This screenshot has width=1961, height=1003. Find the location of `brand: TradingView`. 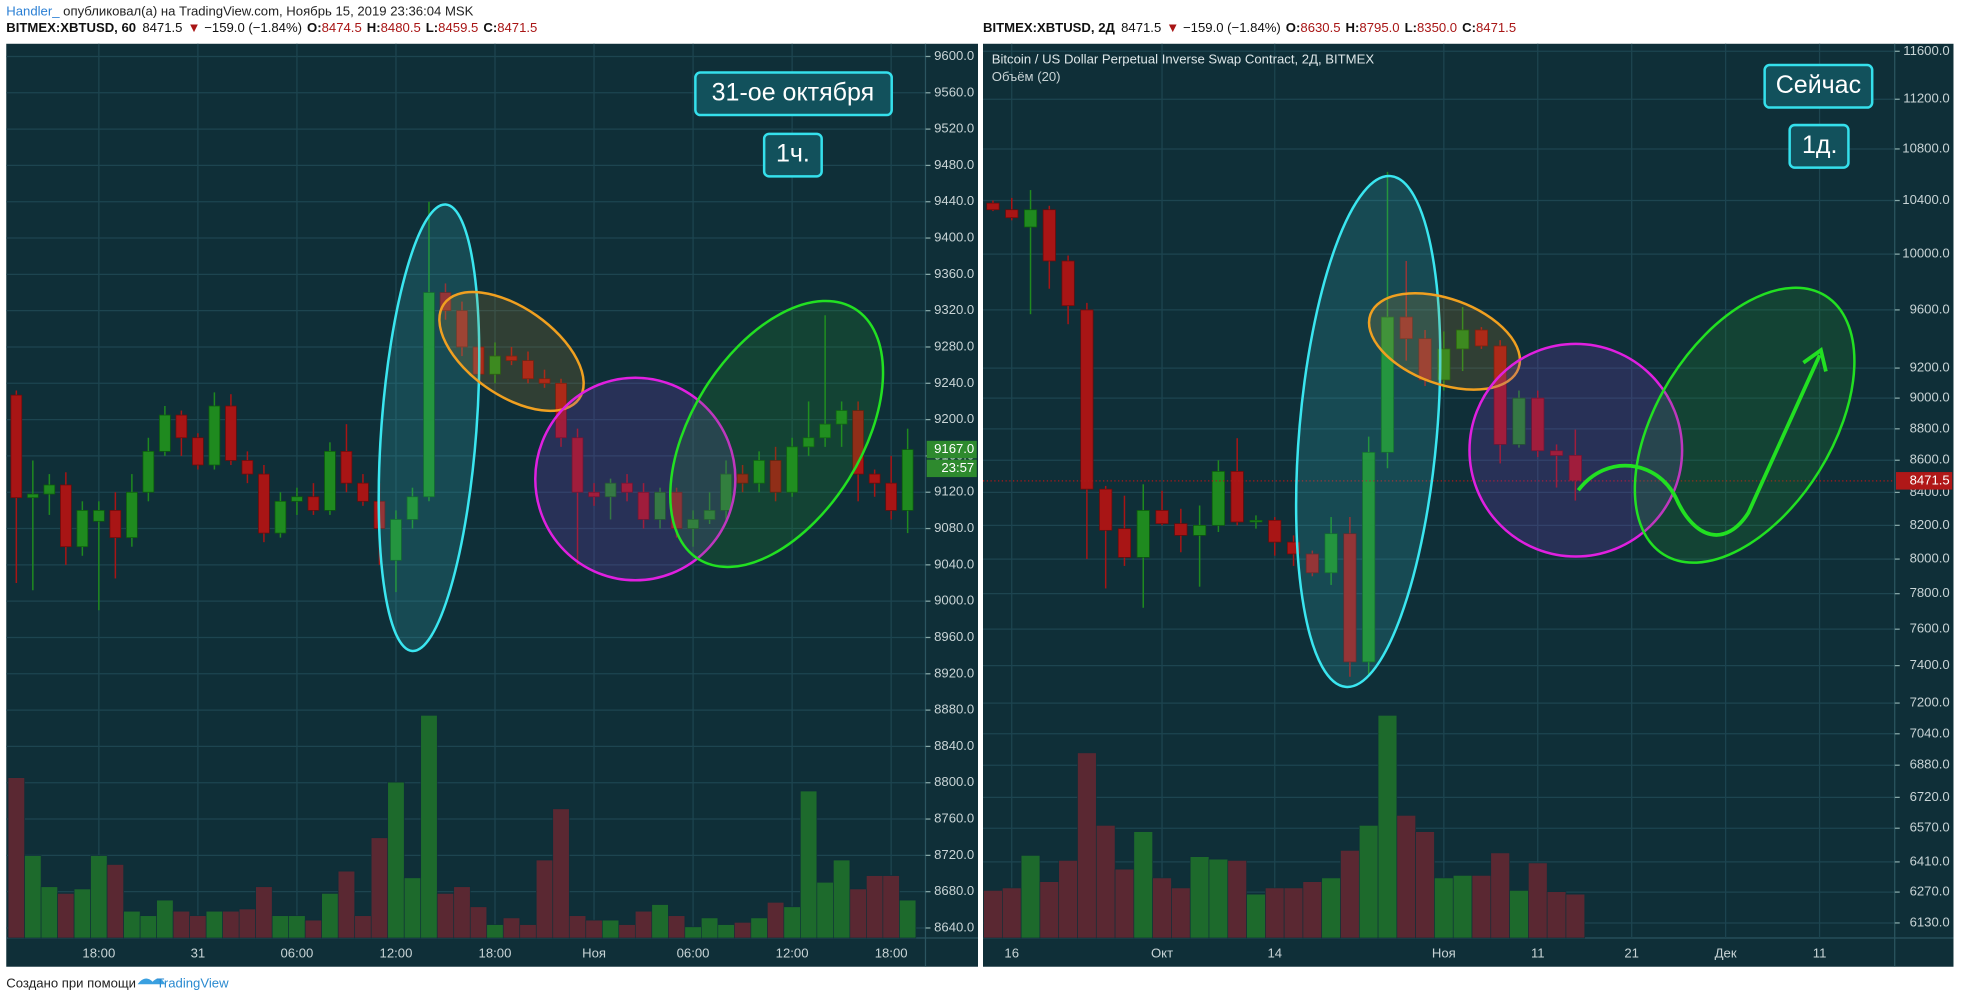

brand: TradingView is located at coordinates (192, 983).